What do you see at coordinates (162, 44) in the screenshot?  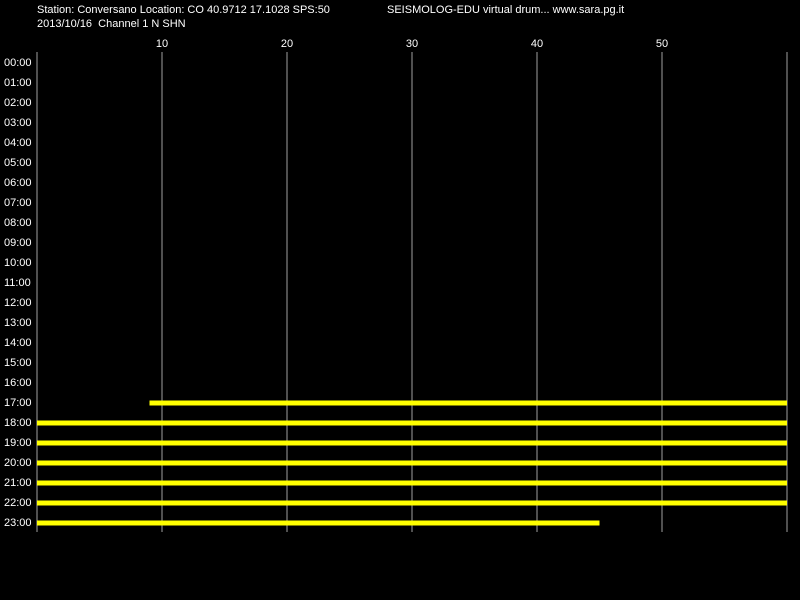 I see `x-tick-label: 10` at bounding box center [162, 44].